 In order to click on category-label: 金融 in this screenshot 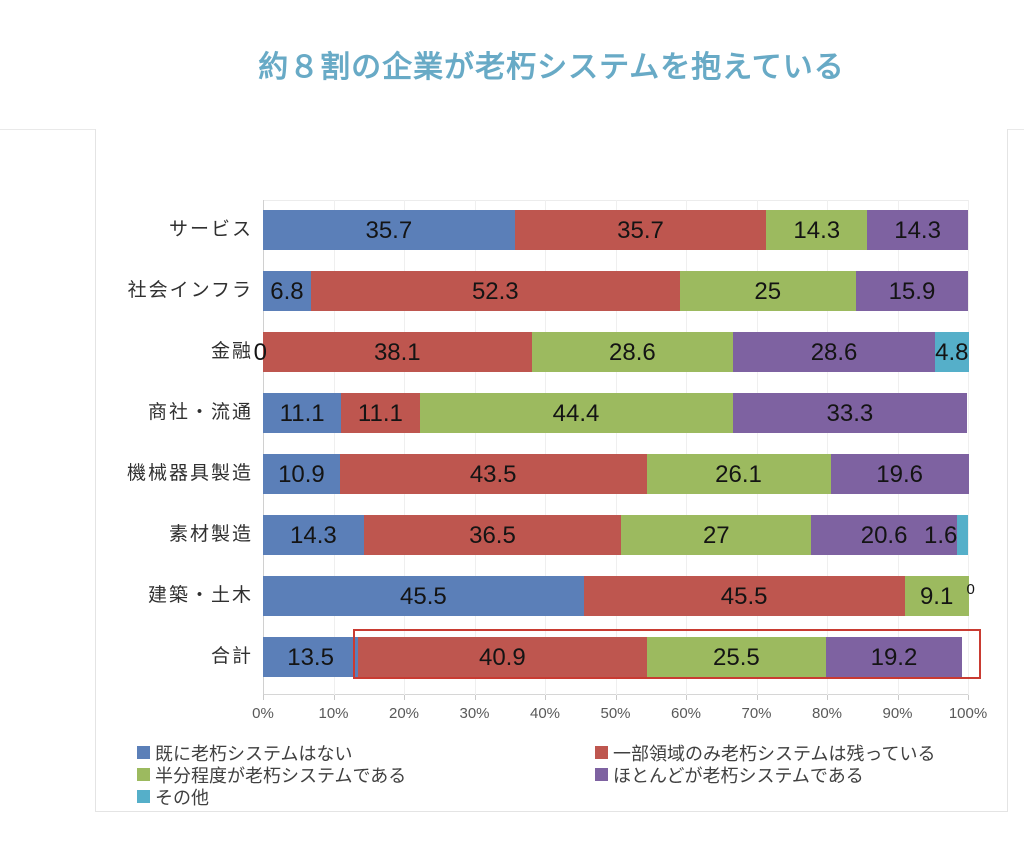, I will do `click(231, 351)`.